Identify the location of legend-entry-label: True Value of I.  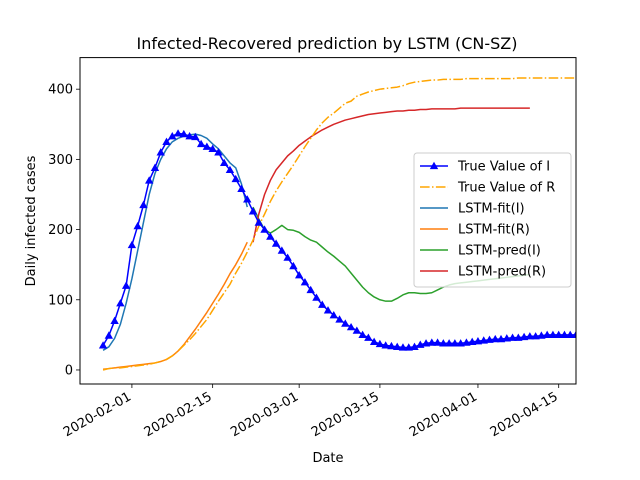
(503, 167).